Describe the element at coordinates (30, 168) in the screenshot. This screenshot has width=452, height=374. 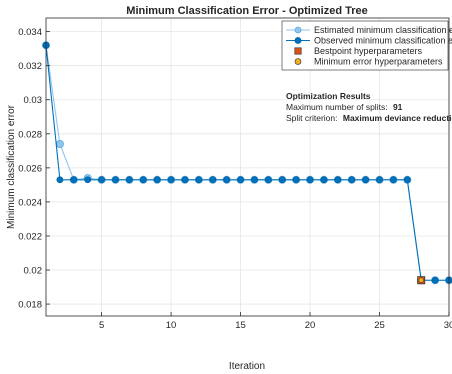
I see `y-tick-label: 0.026` at that location.